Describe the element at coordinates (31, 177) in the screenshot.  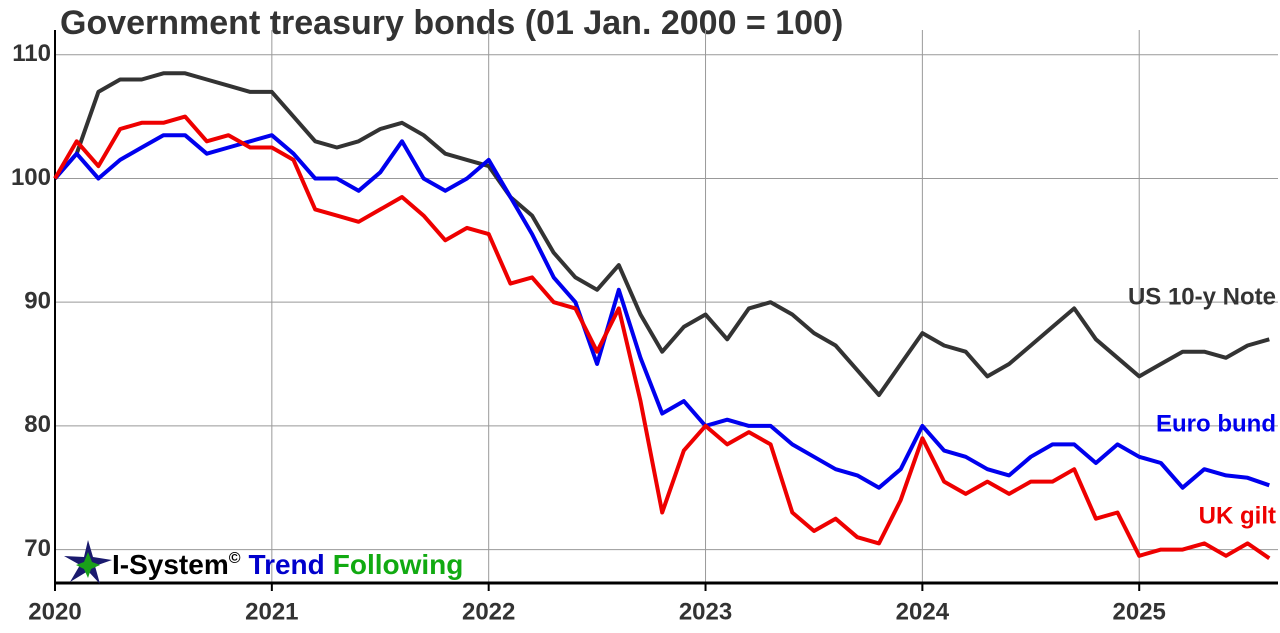
I see `y-tick-label: 100` at that location.